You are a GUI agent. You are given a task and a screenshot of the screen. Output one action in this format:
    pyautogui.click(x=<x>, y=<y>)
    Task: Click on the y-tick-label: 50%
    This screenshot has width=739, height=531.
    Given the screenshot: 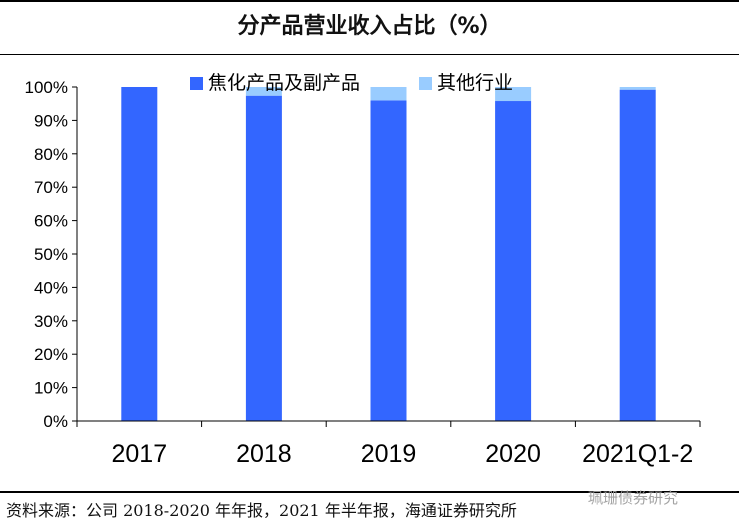 What is the action you would take?
    pyautogui.click(x=51, y=254)
    